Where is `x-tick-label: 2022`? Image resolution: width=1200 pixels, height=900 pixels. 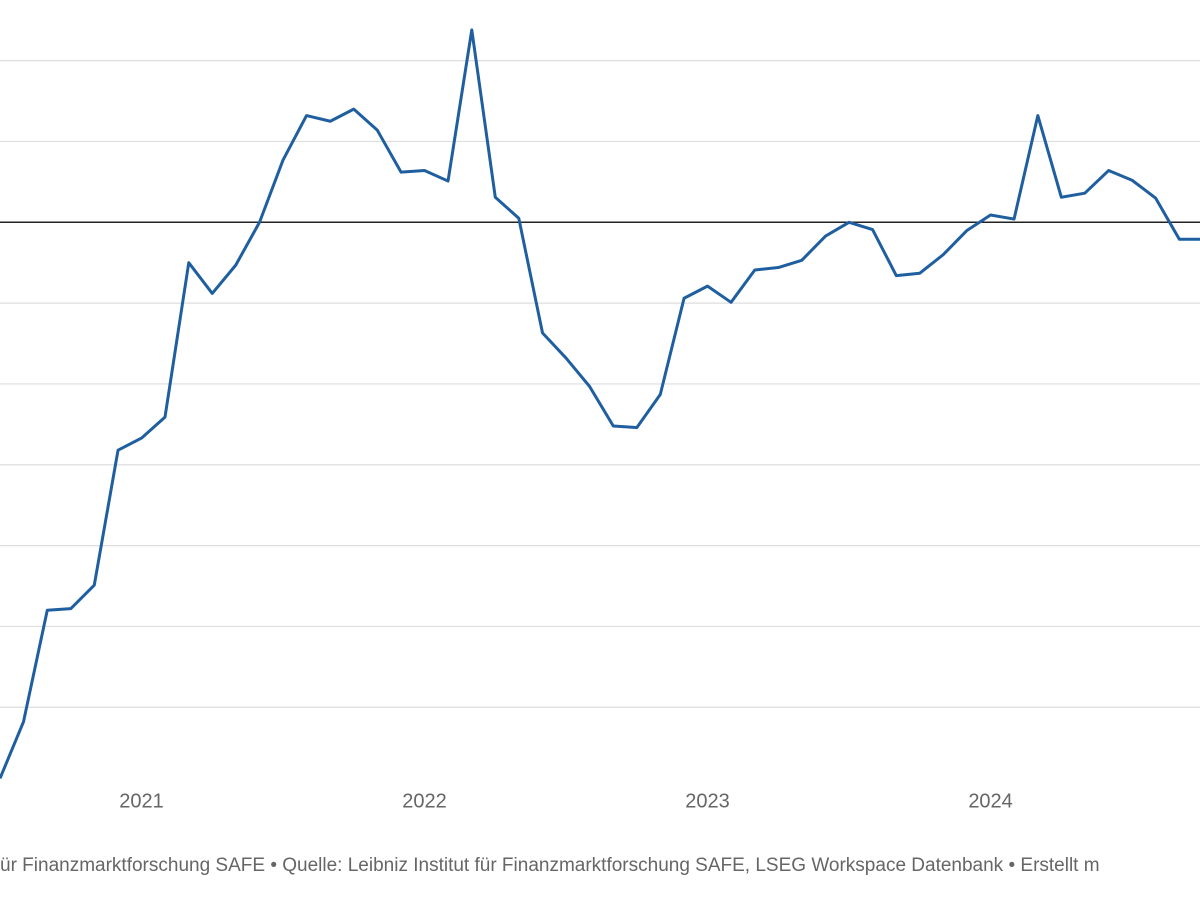
x-tick-label: 2022 is located at coordinates (424, 801).